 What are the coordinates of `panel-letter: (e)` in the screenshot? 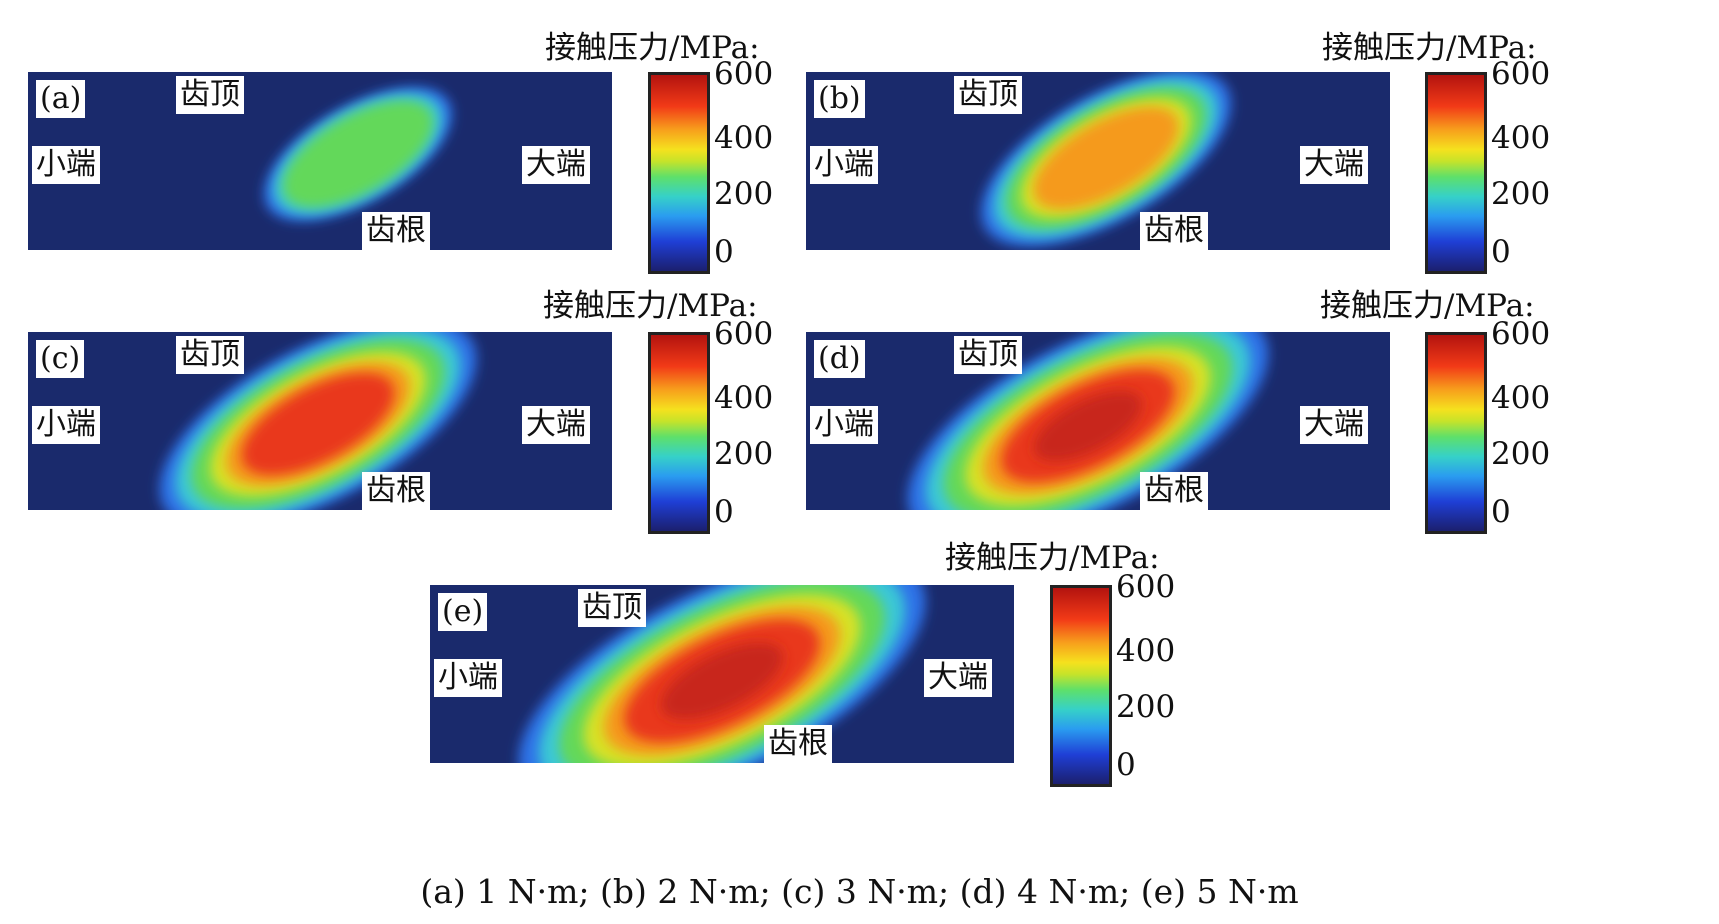 It's located at (463, 612).